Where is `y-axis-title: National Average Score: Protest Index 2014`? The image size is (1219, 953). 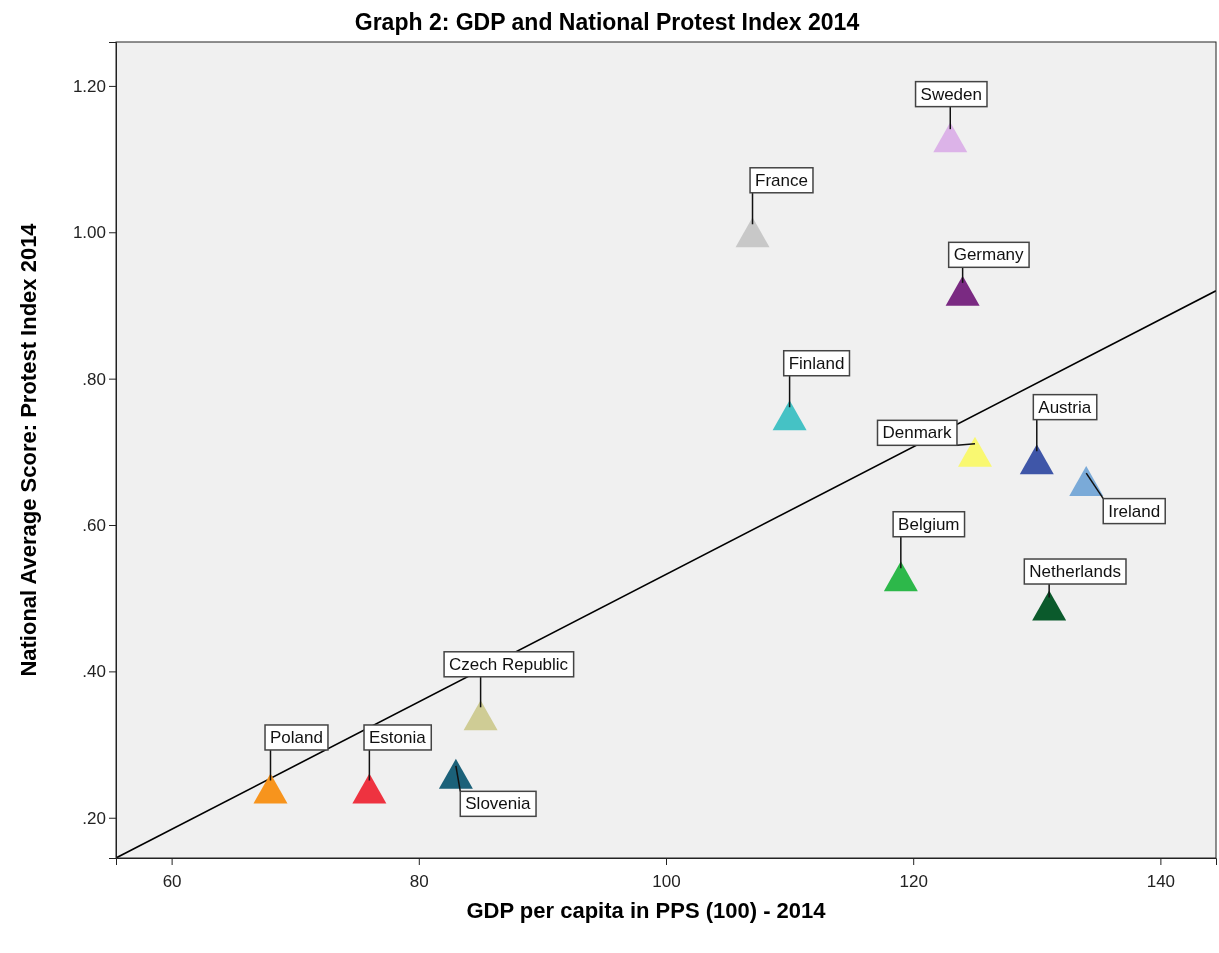
y-axis-title: National Average Score: Protest Index 2014 is located at coordinates (28, 449).